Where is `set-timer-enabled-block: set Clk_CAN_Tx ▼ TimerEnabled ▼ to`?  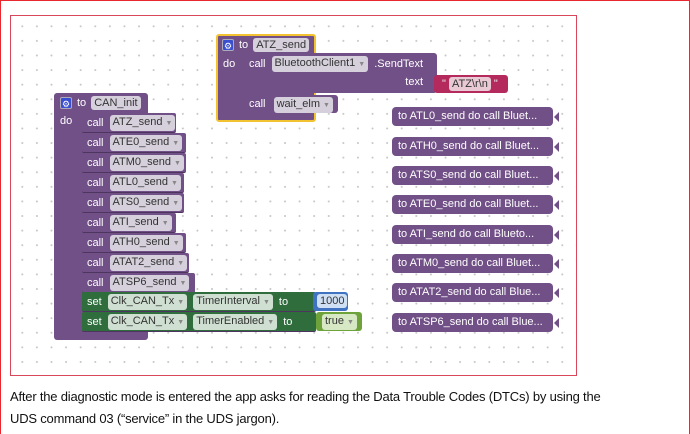 set-timer-enabled-block: set Clk_CAN_Tx ▼ TimerEnabled ▼ to is located at coordinates (199, 322).